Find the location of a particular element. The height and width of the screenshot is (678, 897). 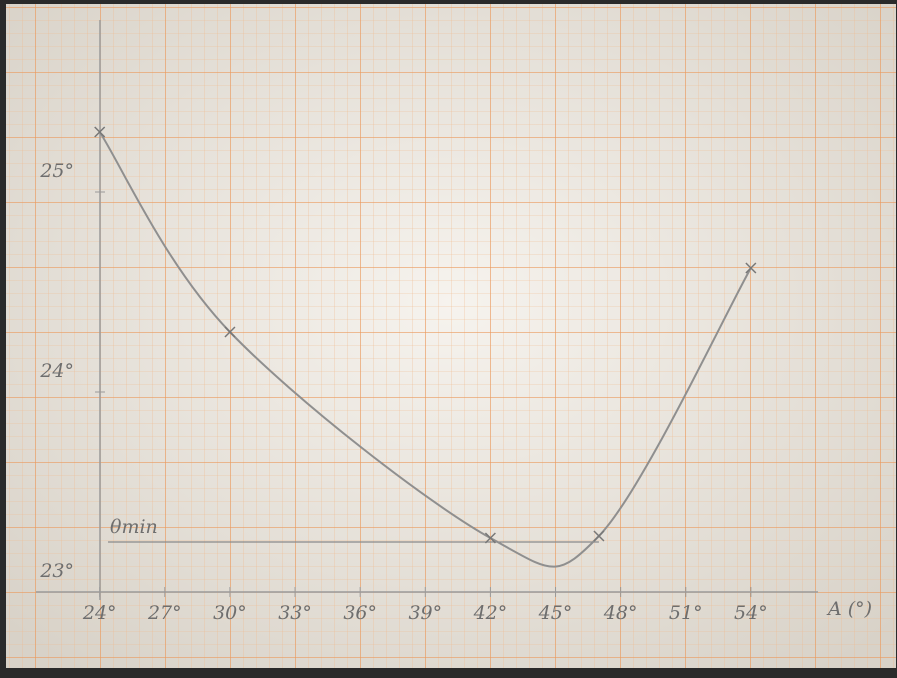

x-axis-label: A (°) is located at coordinates (849, 609).